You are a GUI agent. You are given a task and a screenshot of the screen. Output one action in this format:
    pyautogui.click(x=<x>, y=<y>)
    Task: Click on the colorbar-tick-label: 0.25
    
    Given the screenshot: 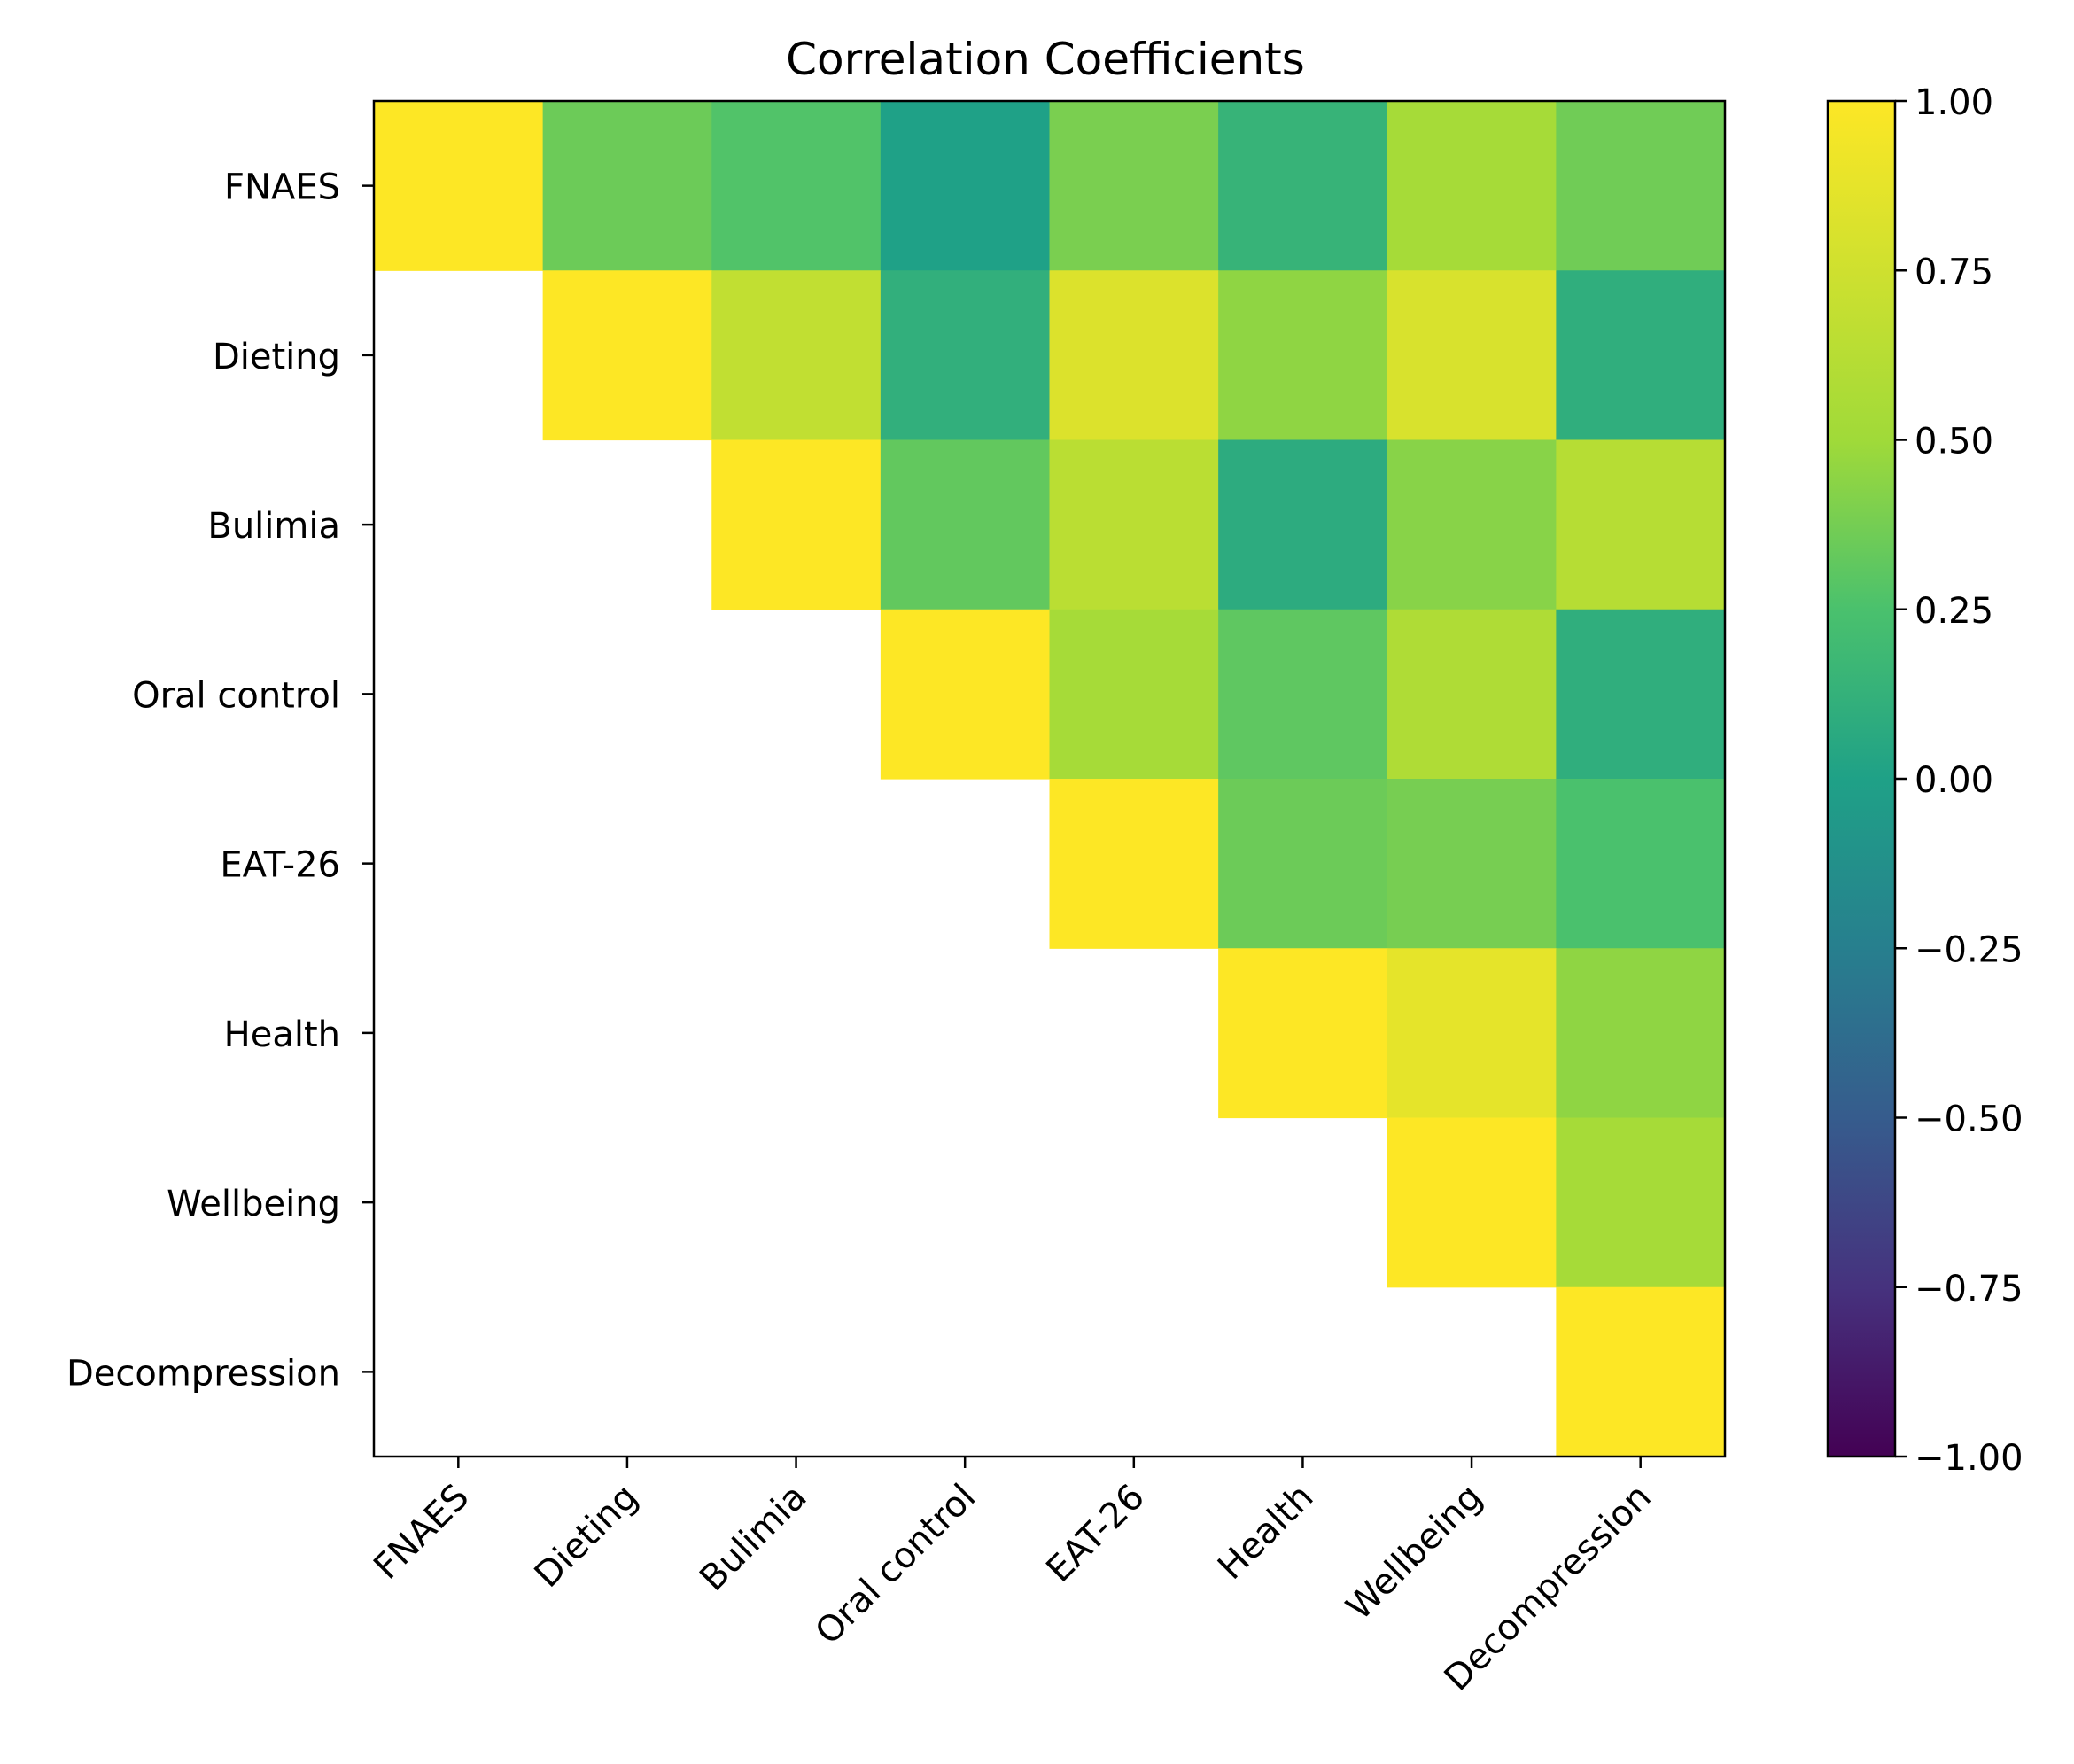 What is the action you would take?
    pyautogui.click(x=1954, y=611)
    